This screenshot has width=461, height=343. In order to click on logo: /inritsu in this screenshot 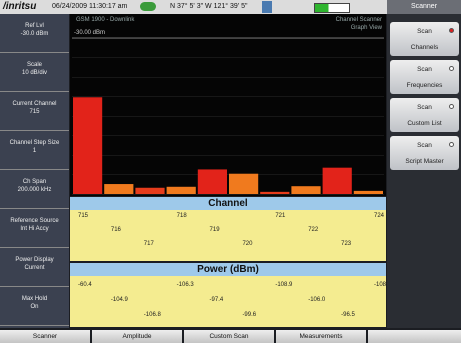, I will do `click(20, 6)`.